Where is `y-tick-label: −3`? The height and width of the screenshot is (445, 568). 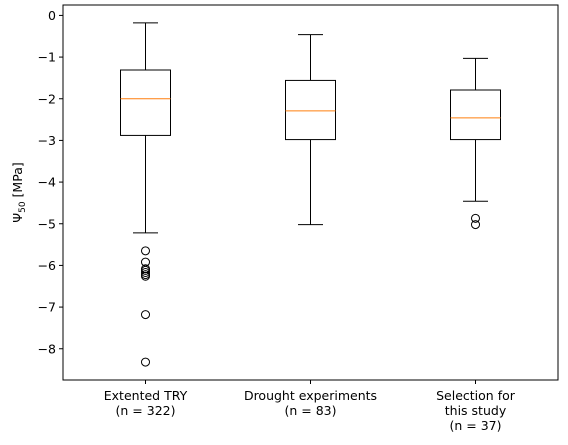
y-tick-label: −3 is located at coordinates (47, 140).